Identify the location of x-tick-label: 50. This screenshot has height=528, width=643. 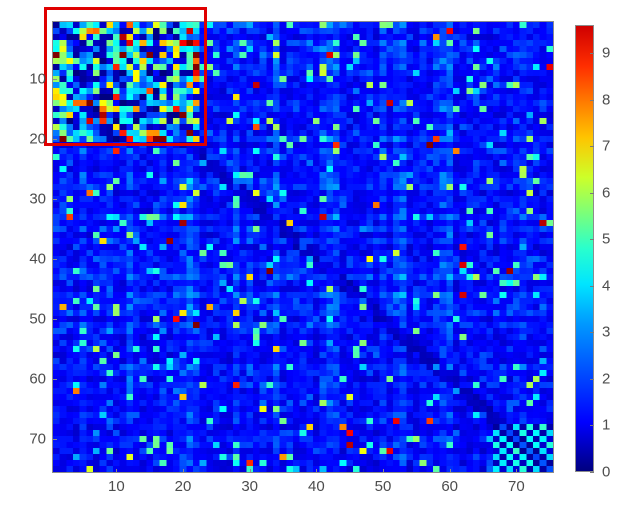
(383, 486).